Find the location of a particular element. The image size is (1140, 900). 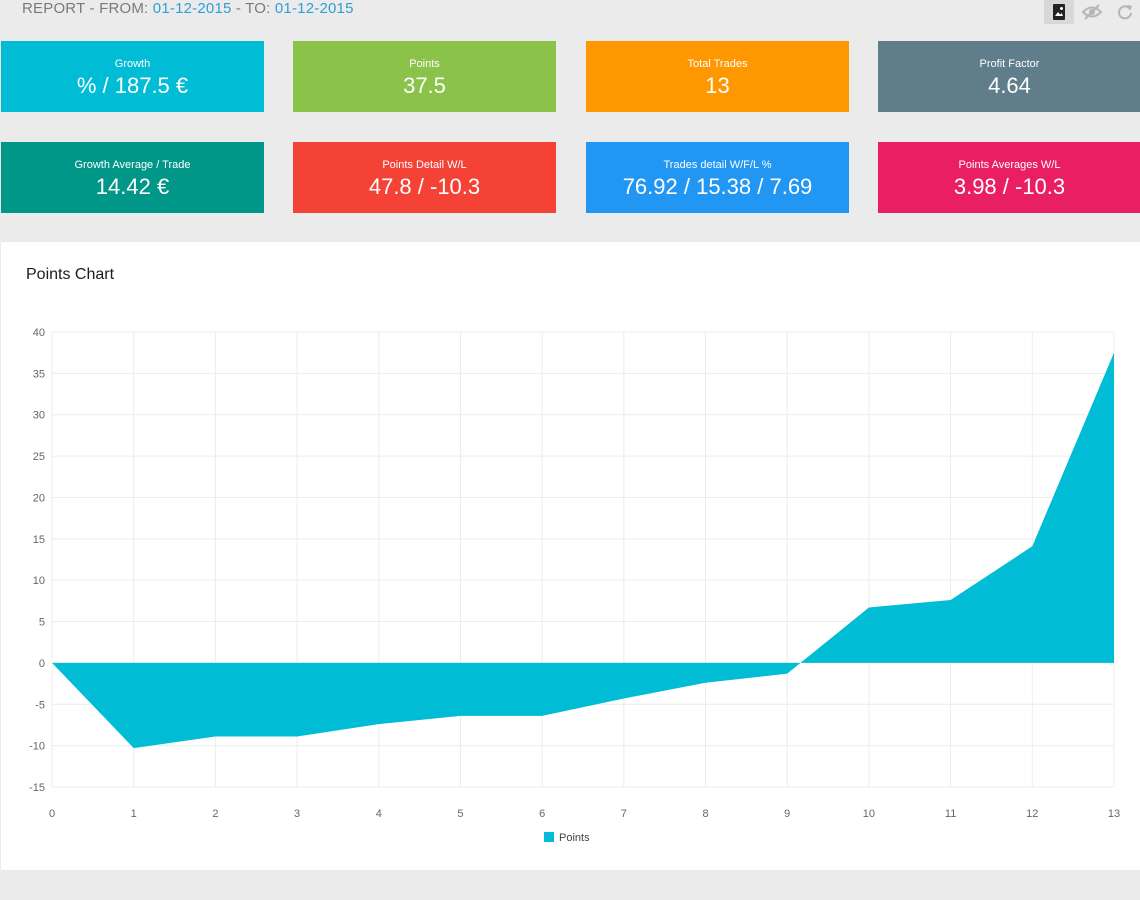

x-tick-label: 1 is located at coordinates (134, 814).